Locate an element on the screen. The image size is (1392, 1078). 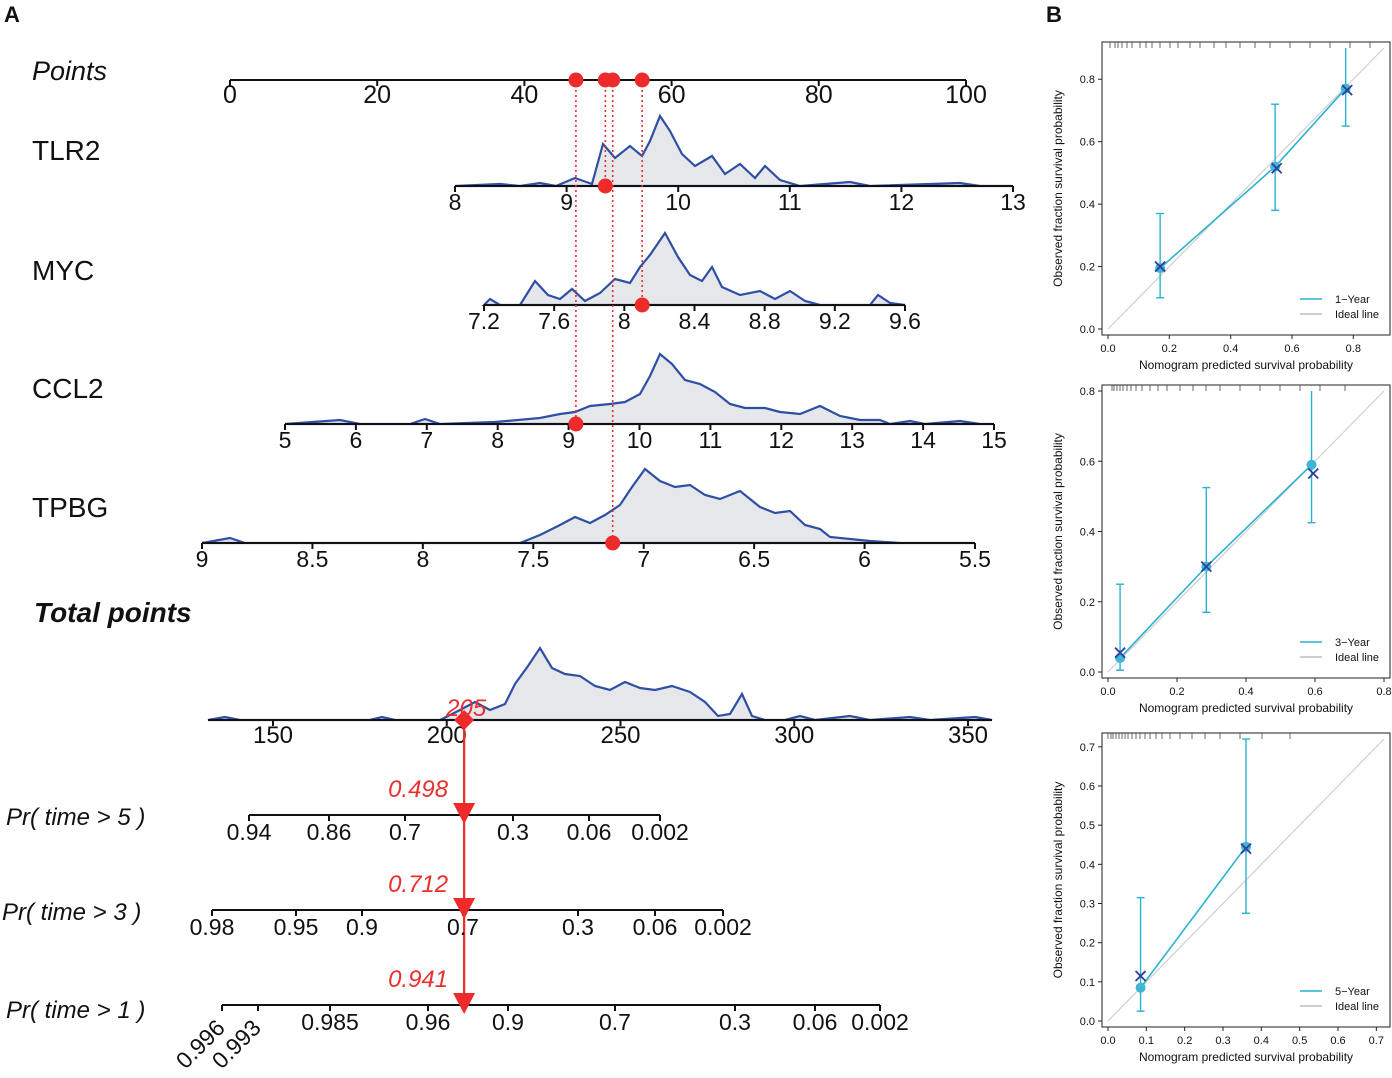
variable-label-tpbg: TPBG is located at coordinates (70, 507).